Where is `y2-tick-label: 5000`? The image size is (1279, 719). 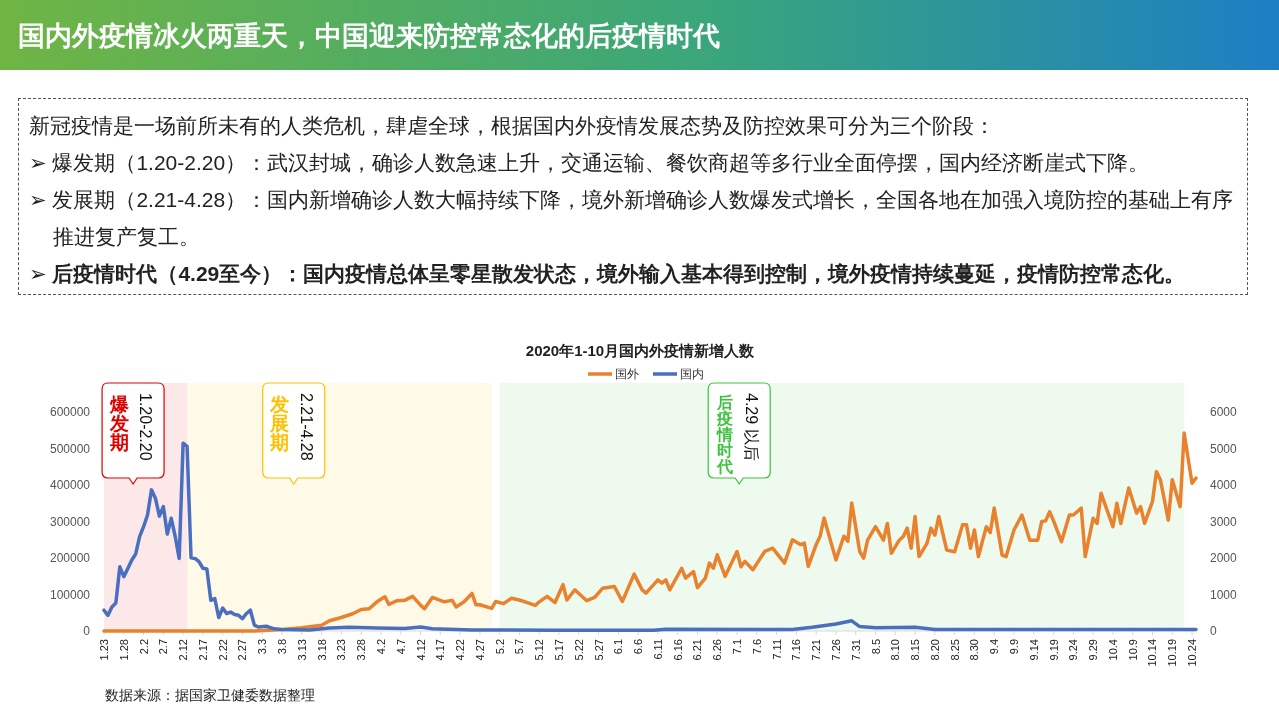 y2-tick-label: 5000 is located at coordinates (1224, 448).